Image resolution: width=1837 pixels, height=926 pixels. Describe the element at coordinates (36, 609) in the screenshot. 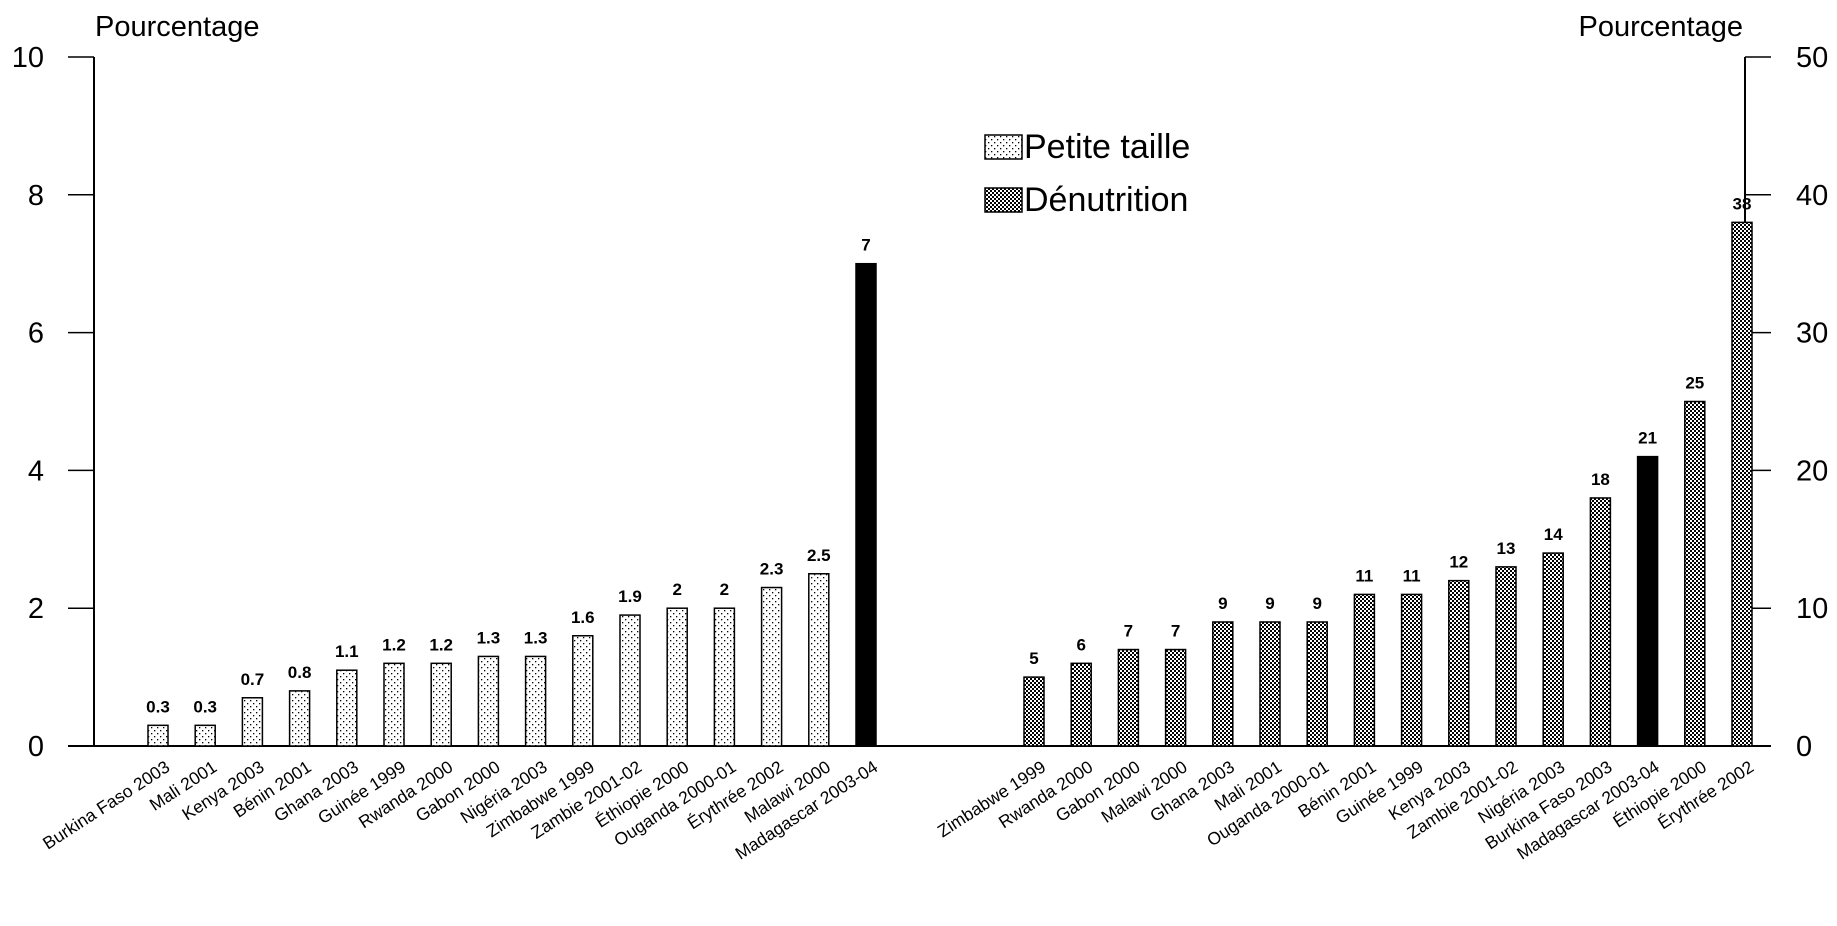

I see `left-tick-label: 2` at that location.